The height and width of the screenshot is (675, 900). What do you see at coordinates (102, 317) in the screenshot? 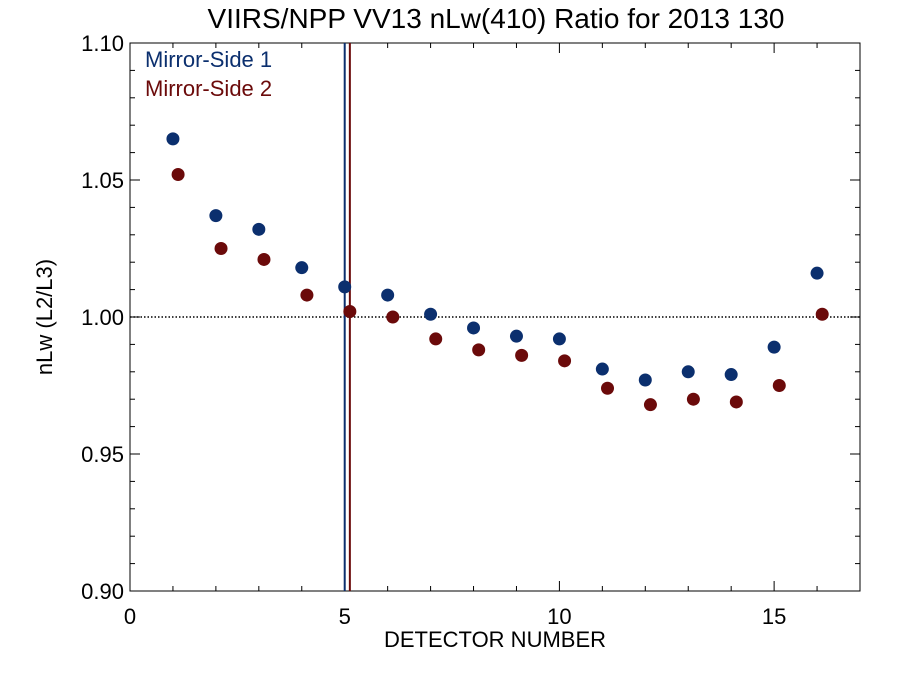
I see `y-tick-label: 1.00` at bounding box center [102, 317].